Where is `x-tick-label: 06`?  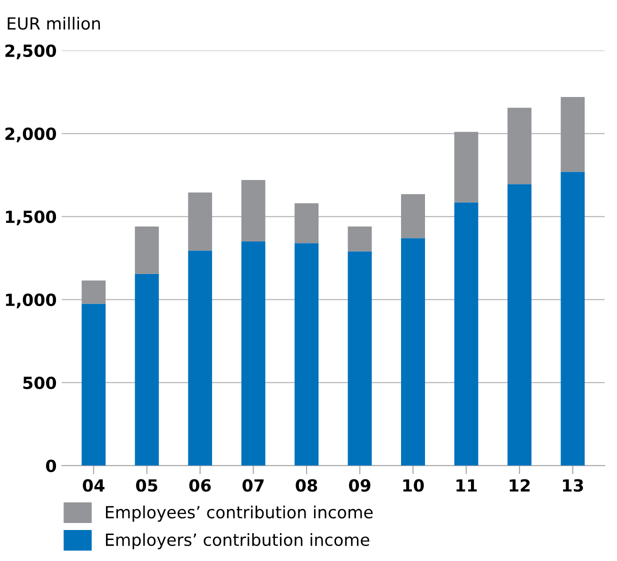
x-tick-label: 06 is located at coordinates (200, 485).